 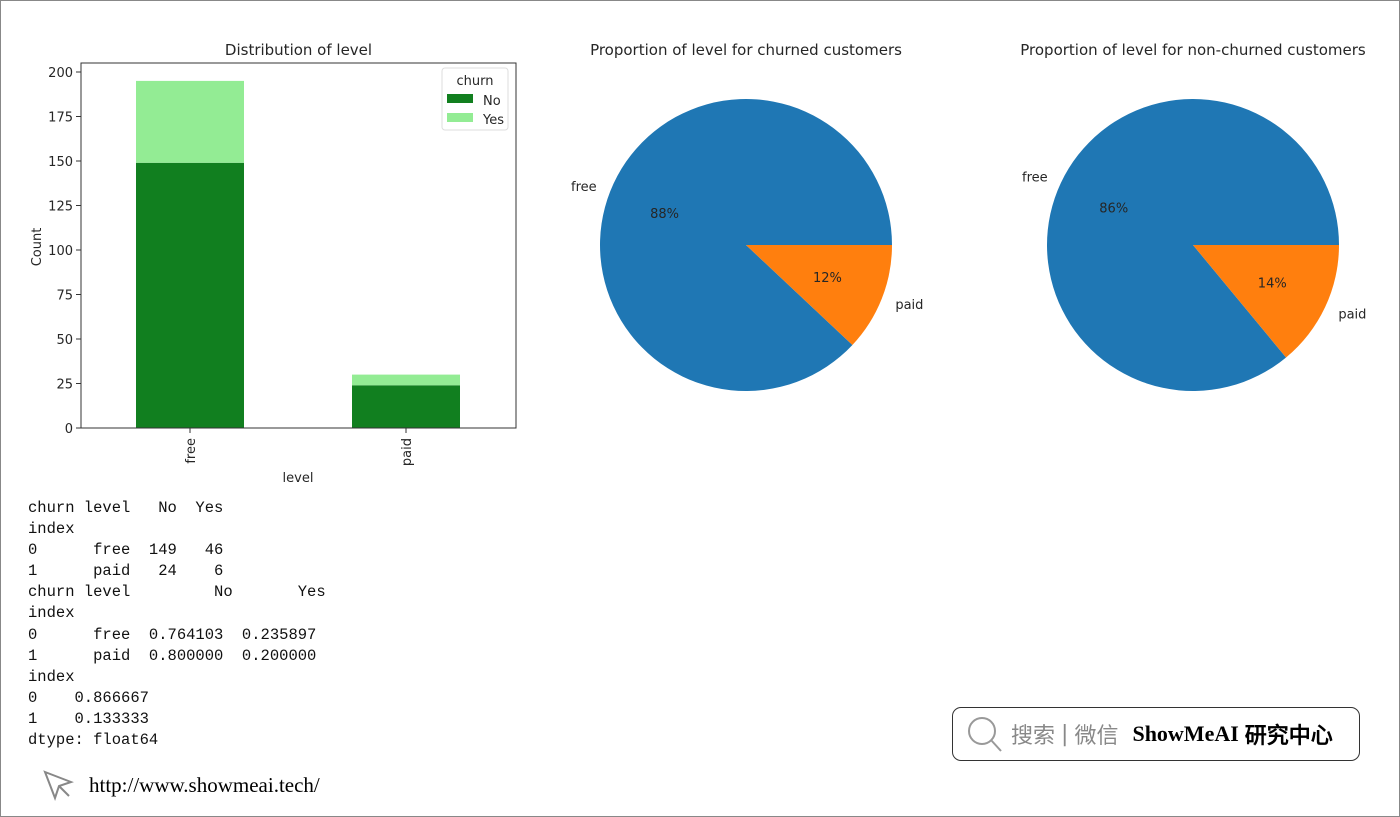 I want to click on y-tick-label: 175, so click(x=60, y=118).